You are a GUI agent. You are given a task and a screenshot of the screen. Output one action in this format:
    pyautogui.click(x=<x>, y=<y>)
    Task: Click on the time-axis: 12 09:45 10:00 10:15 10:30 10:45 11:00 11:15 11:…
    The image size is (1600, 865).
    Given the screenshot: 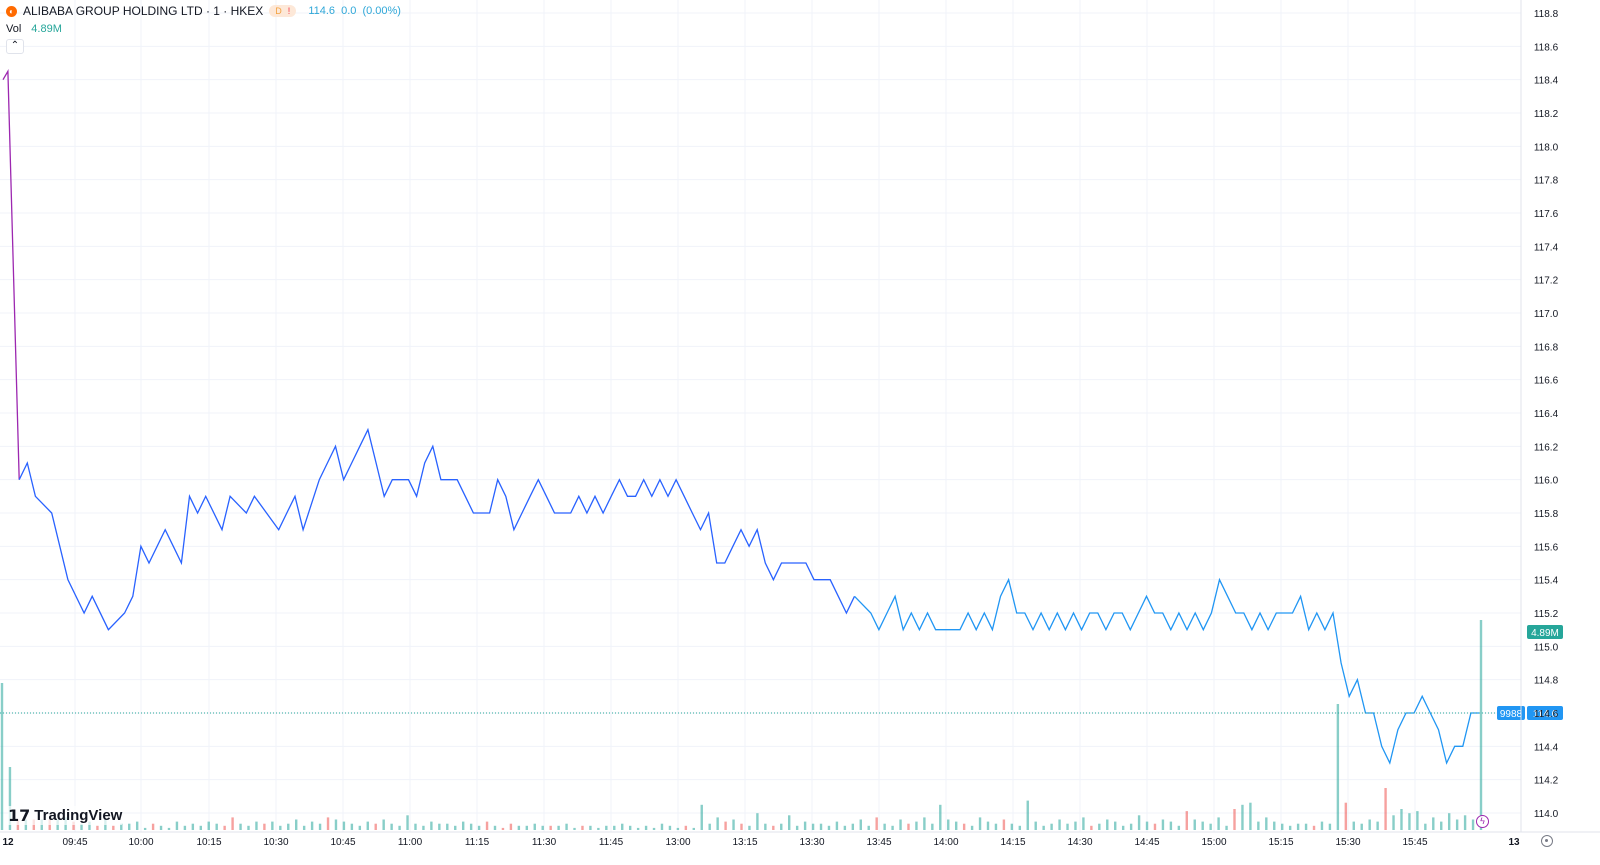 What is the action you would take?
    pyautogui.click(x=800, y=839)
    